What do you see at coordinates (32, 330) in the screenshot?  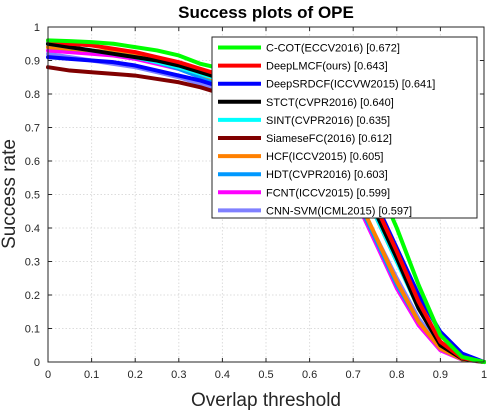 I see `y-tick-label: 0.1` at bounding box center [32, 330].